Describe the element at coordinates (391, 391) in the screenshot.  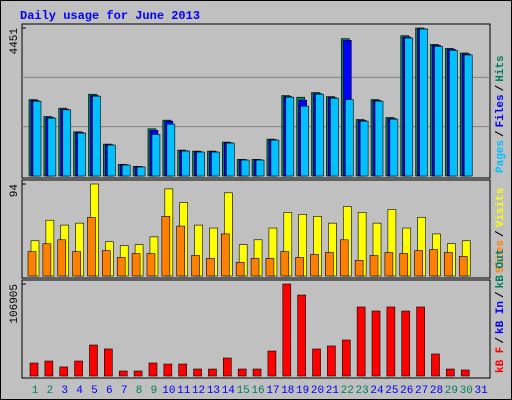
I see `x-tick-label: 25` at that location.